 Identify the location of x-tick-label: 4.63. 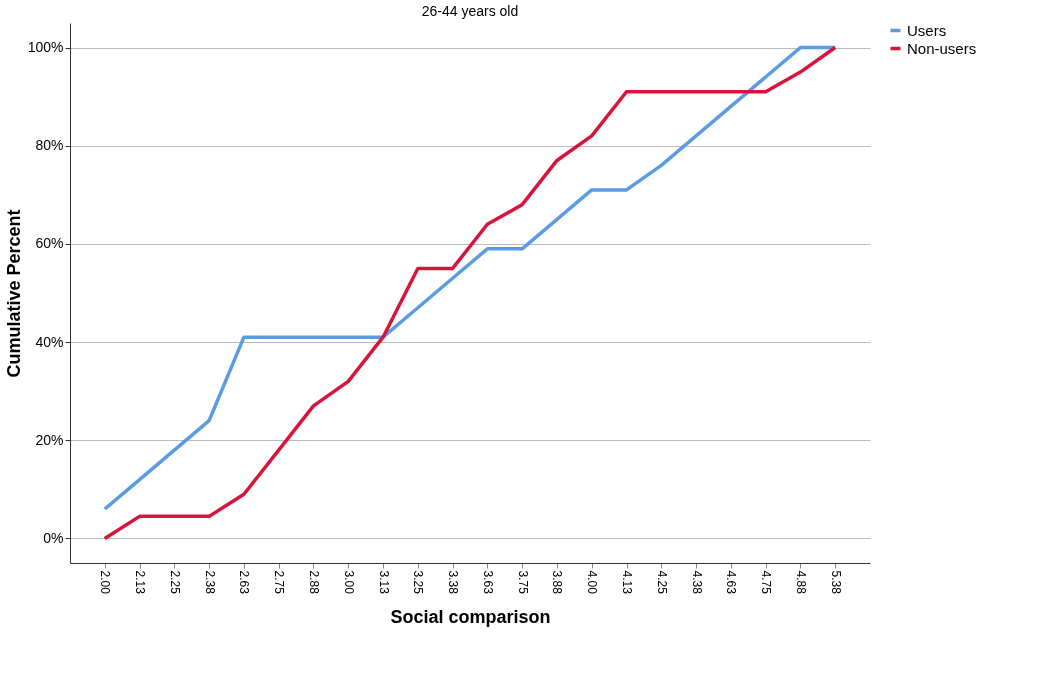
(731, 582).